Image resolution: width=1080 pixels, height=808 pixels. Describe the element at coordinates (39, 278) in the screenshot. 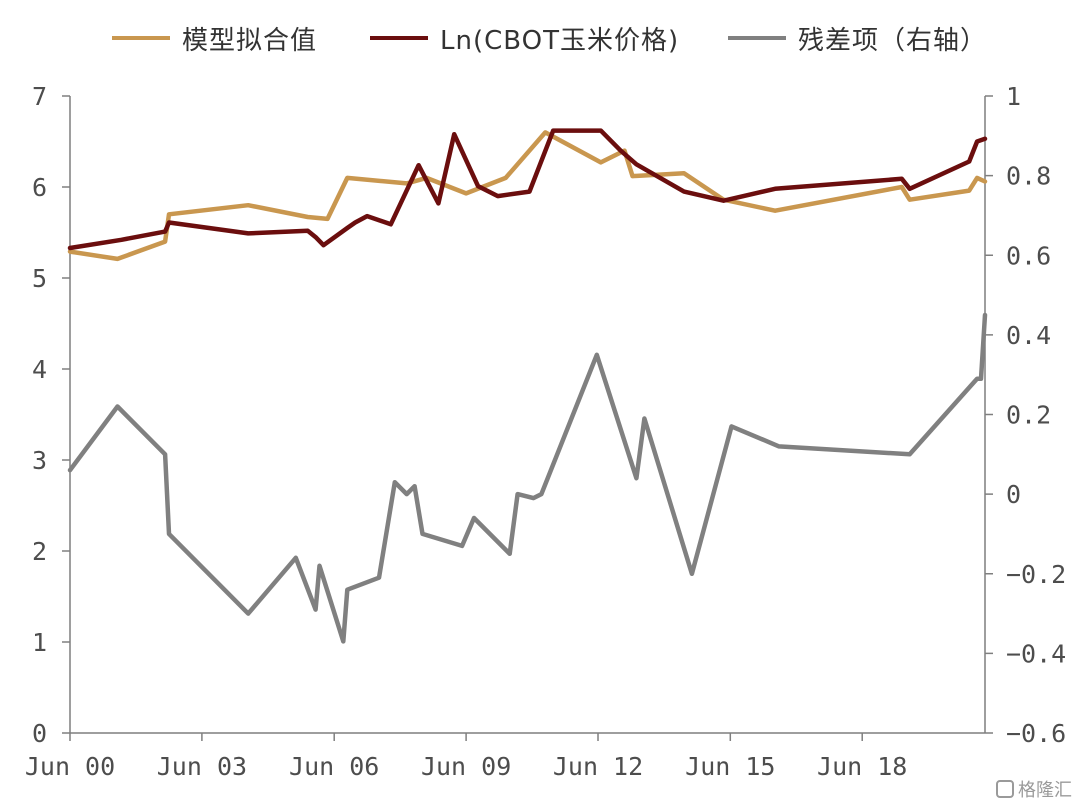

I see `left-tick-label: 5` at that location.